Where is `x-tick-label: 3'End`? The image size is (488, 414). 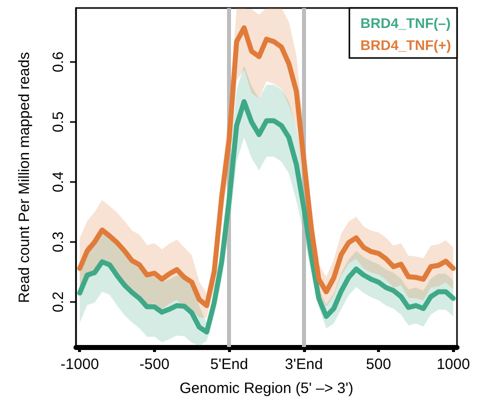 x-tick-label: 3'End is located at coordinates (303, 364).